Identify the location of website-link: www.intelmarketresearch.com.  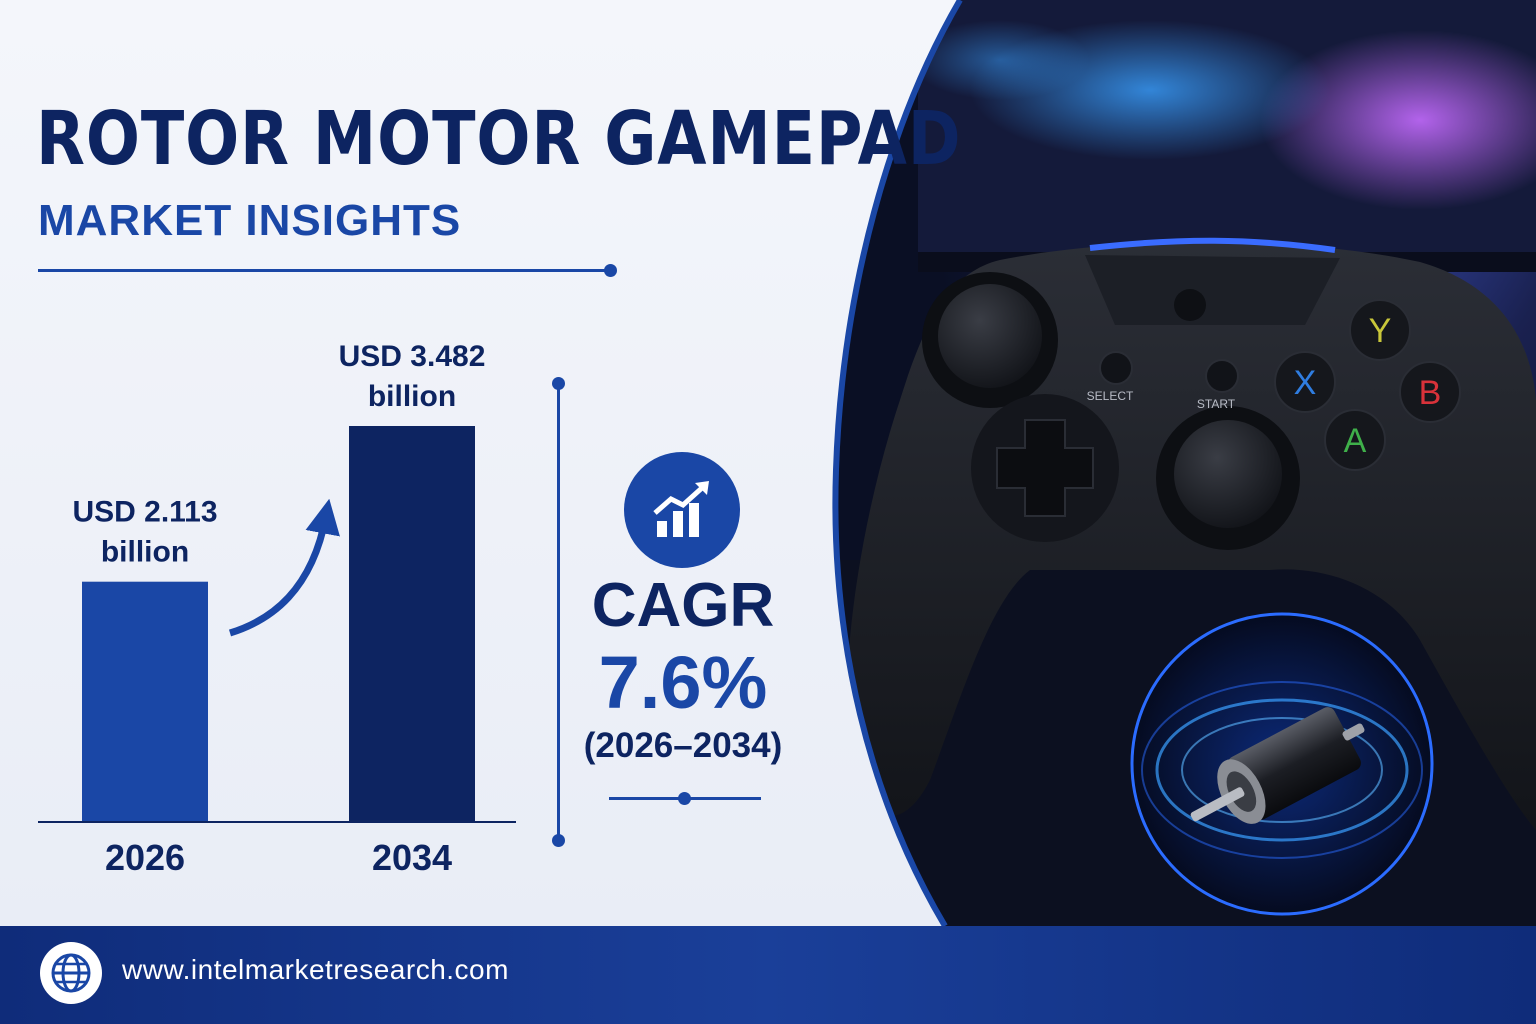
(315, 969).